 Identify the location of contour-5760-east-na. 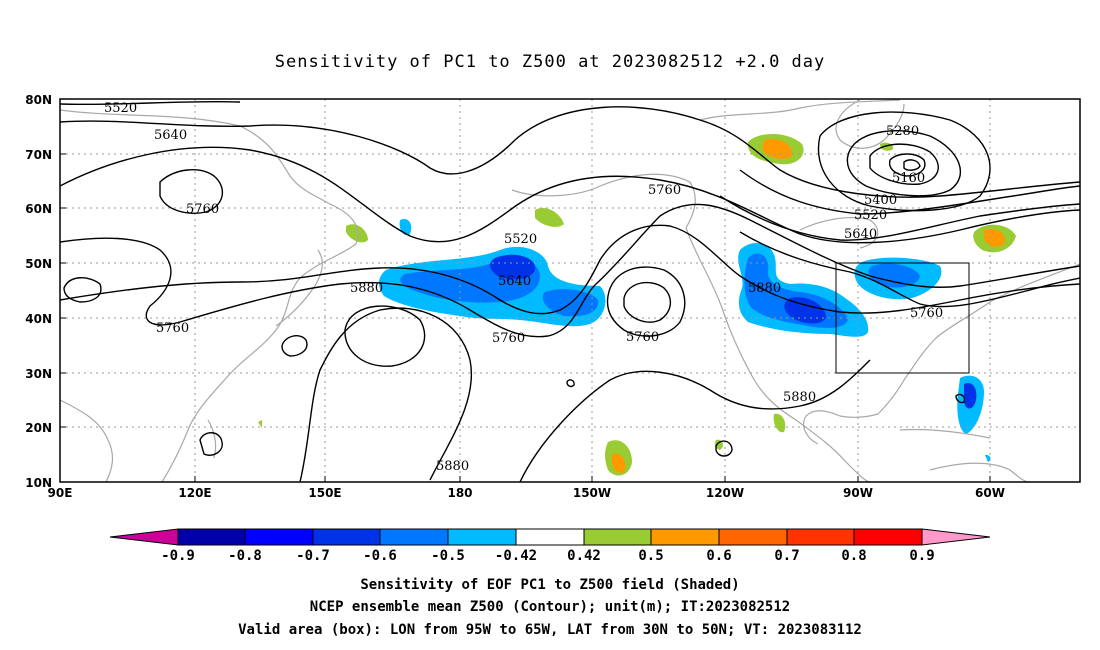
(909, 269).